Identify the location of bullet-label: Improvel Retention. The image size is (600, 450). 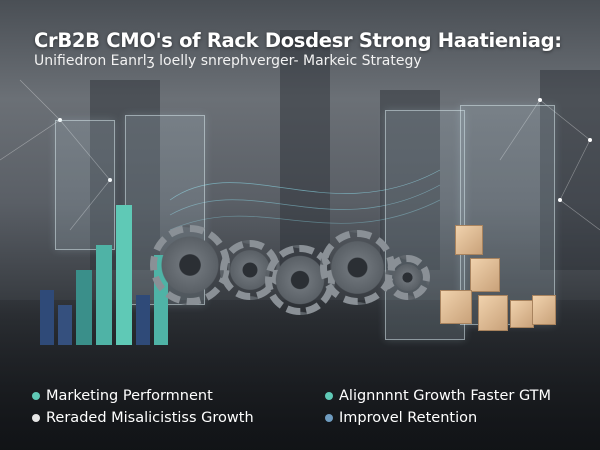
(408, 418).